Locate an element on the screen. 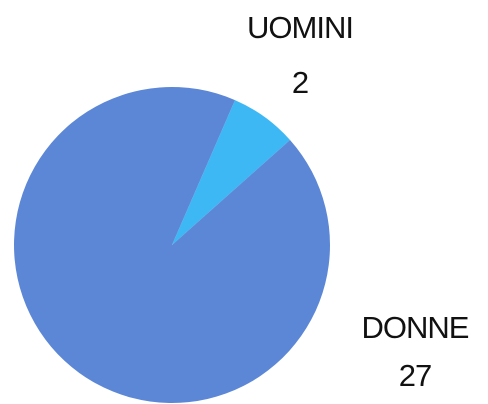 This screenshot has width=488, height=404. pie-slice is located at coordinates (231, 172).